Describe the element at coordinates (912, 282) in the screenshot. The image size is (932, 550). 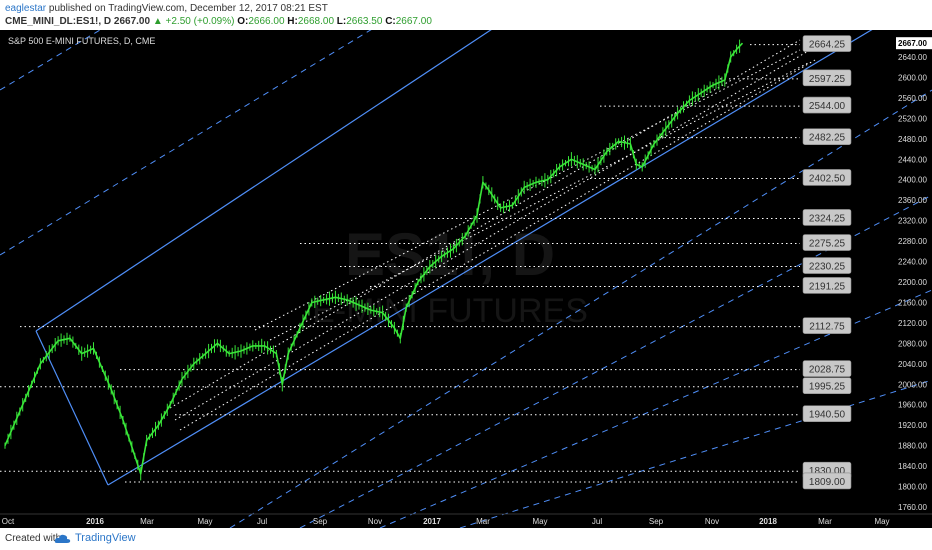
I see `y-tick-label: 2200.00` at that location.